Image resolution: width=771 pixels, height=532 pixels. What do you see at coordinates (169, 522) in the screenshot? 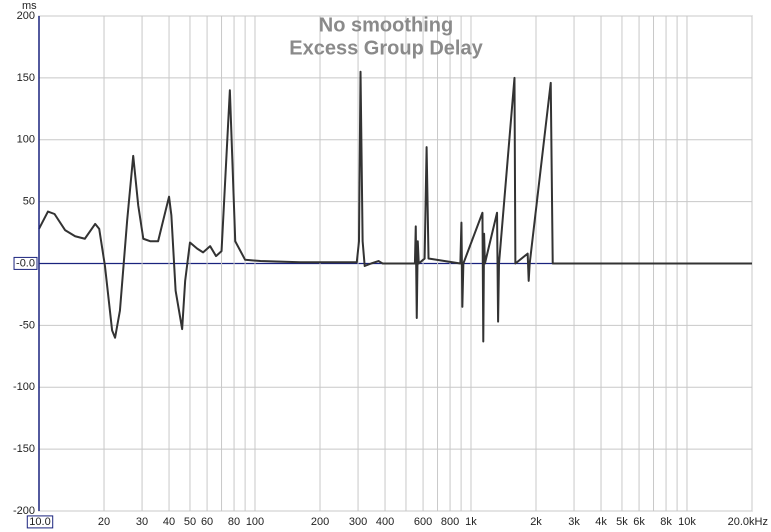
I see `x-tick-label: 40` at bounding box center [169, 522].